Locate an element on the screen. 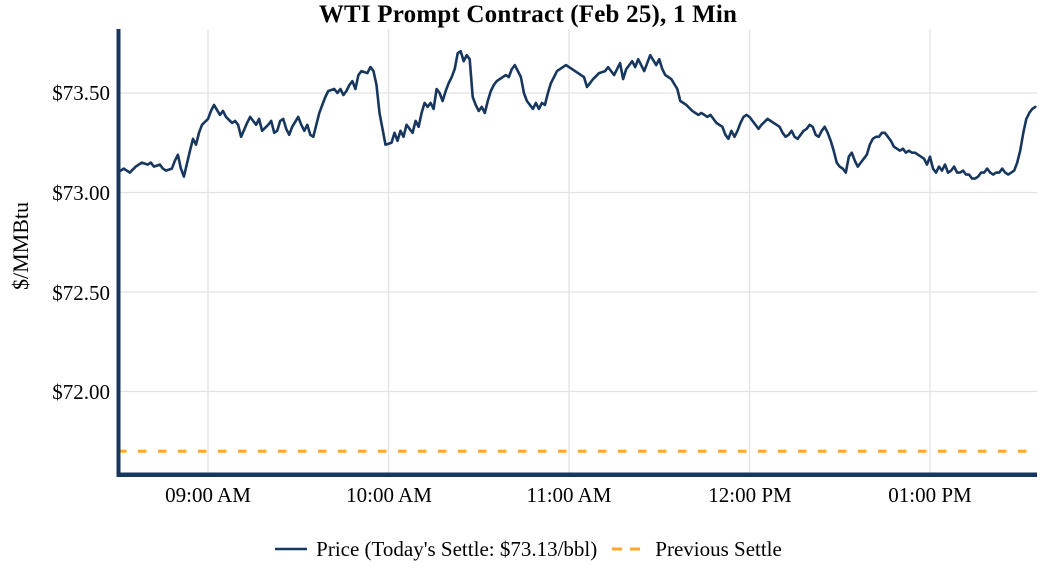  legend-item-price: Price (Today's Settle: $73.13/bbl) is located at coordinates (435, 549).